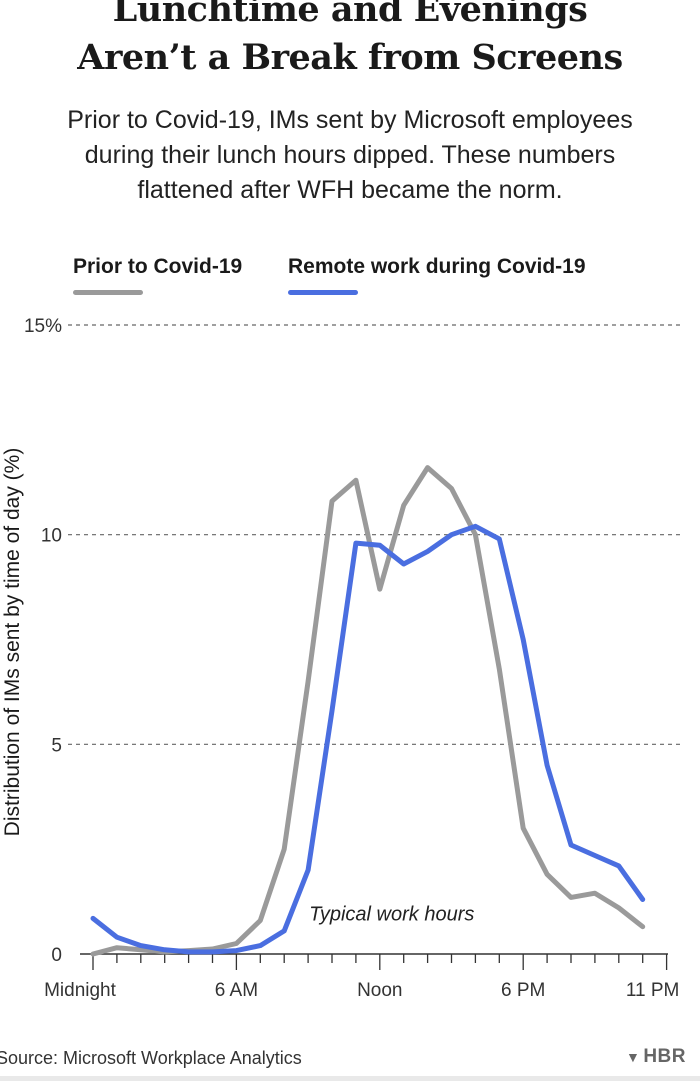 This screenshot has width=700, height=1081. What do you see at coordinates (80, 990) in the screenshot?
I see `x-tick-label: Midnight` at bounding box center [80, 990].